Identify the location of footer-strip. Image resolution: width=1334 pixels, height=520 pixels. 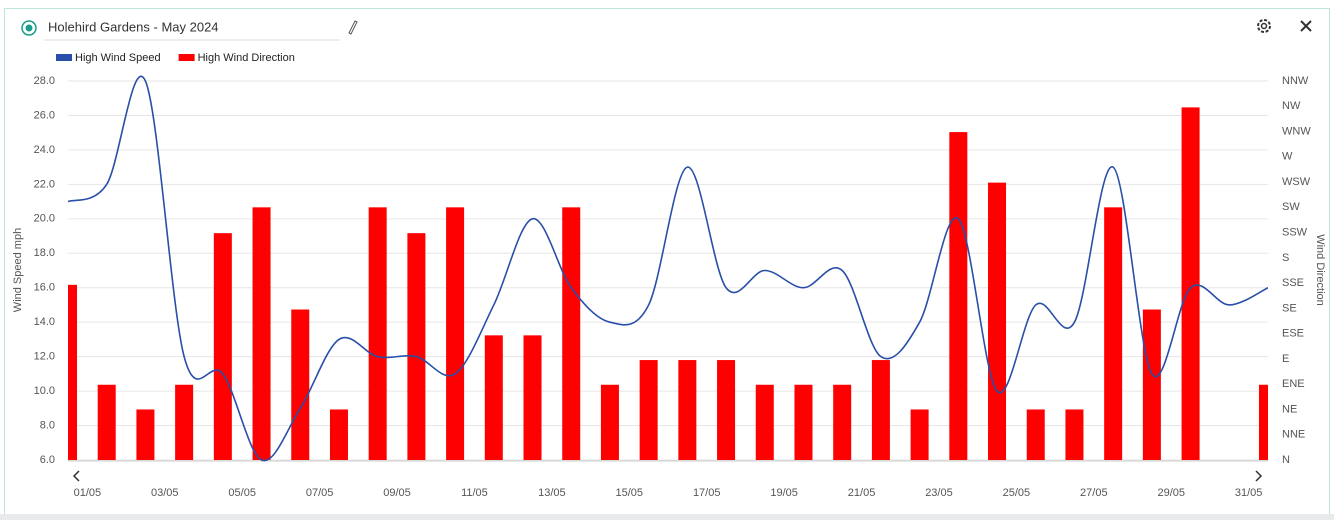
(667, 517).